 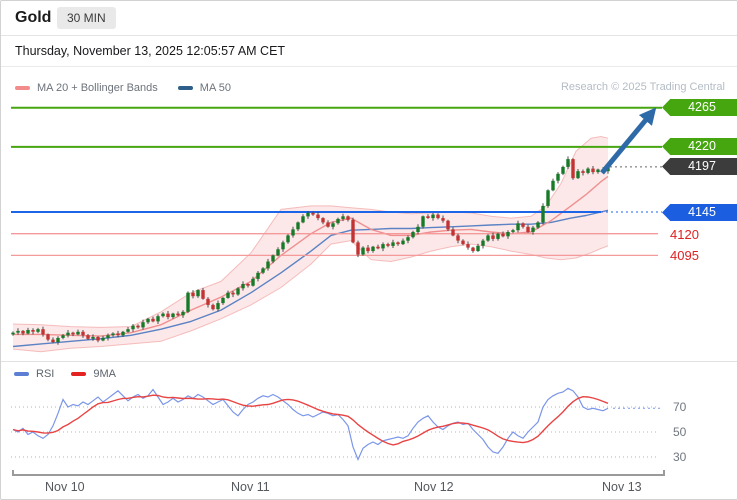 What do you see at coordinates (680, 457) in the screenshot?
I see `rsi-scale-30: 30` at bounding box center [680, 457].